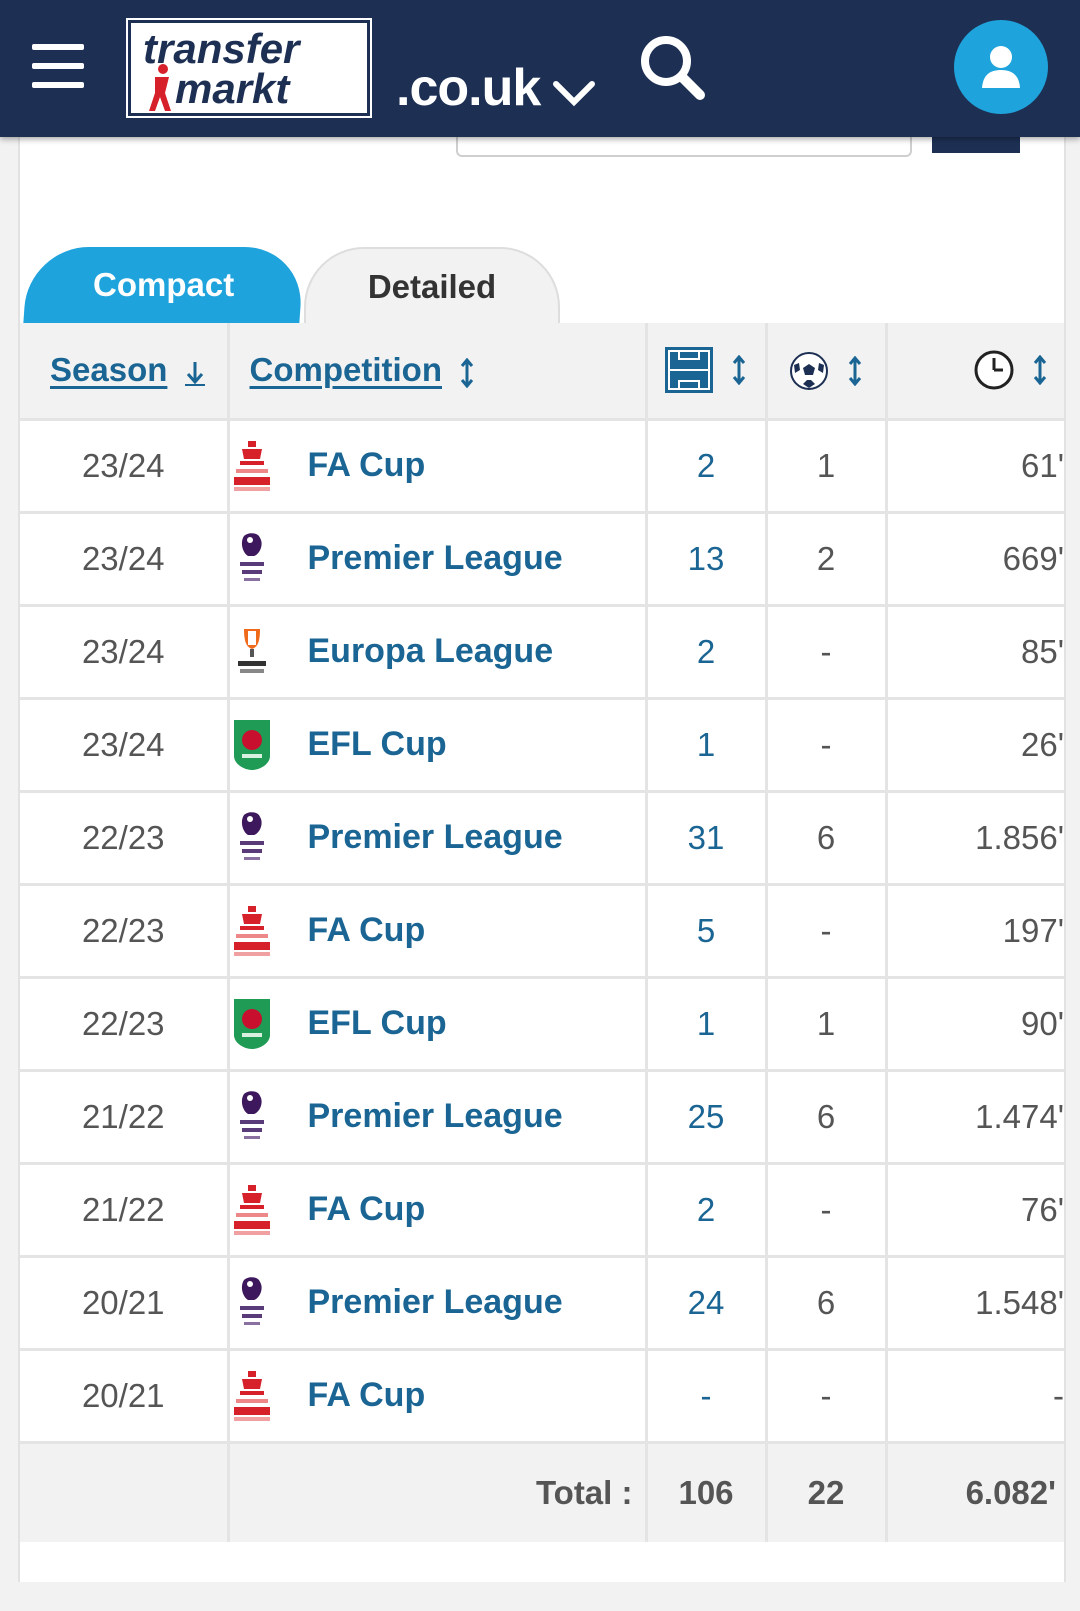  I want to click on minutes-cell: 85', so click(975, 652).